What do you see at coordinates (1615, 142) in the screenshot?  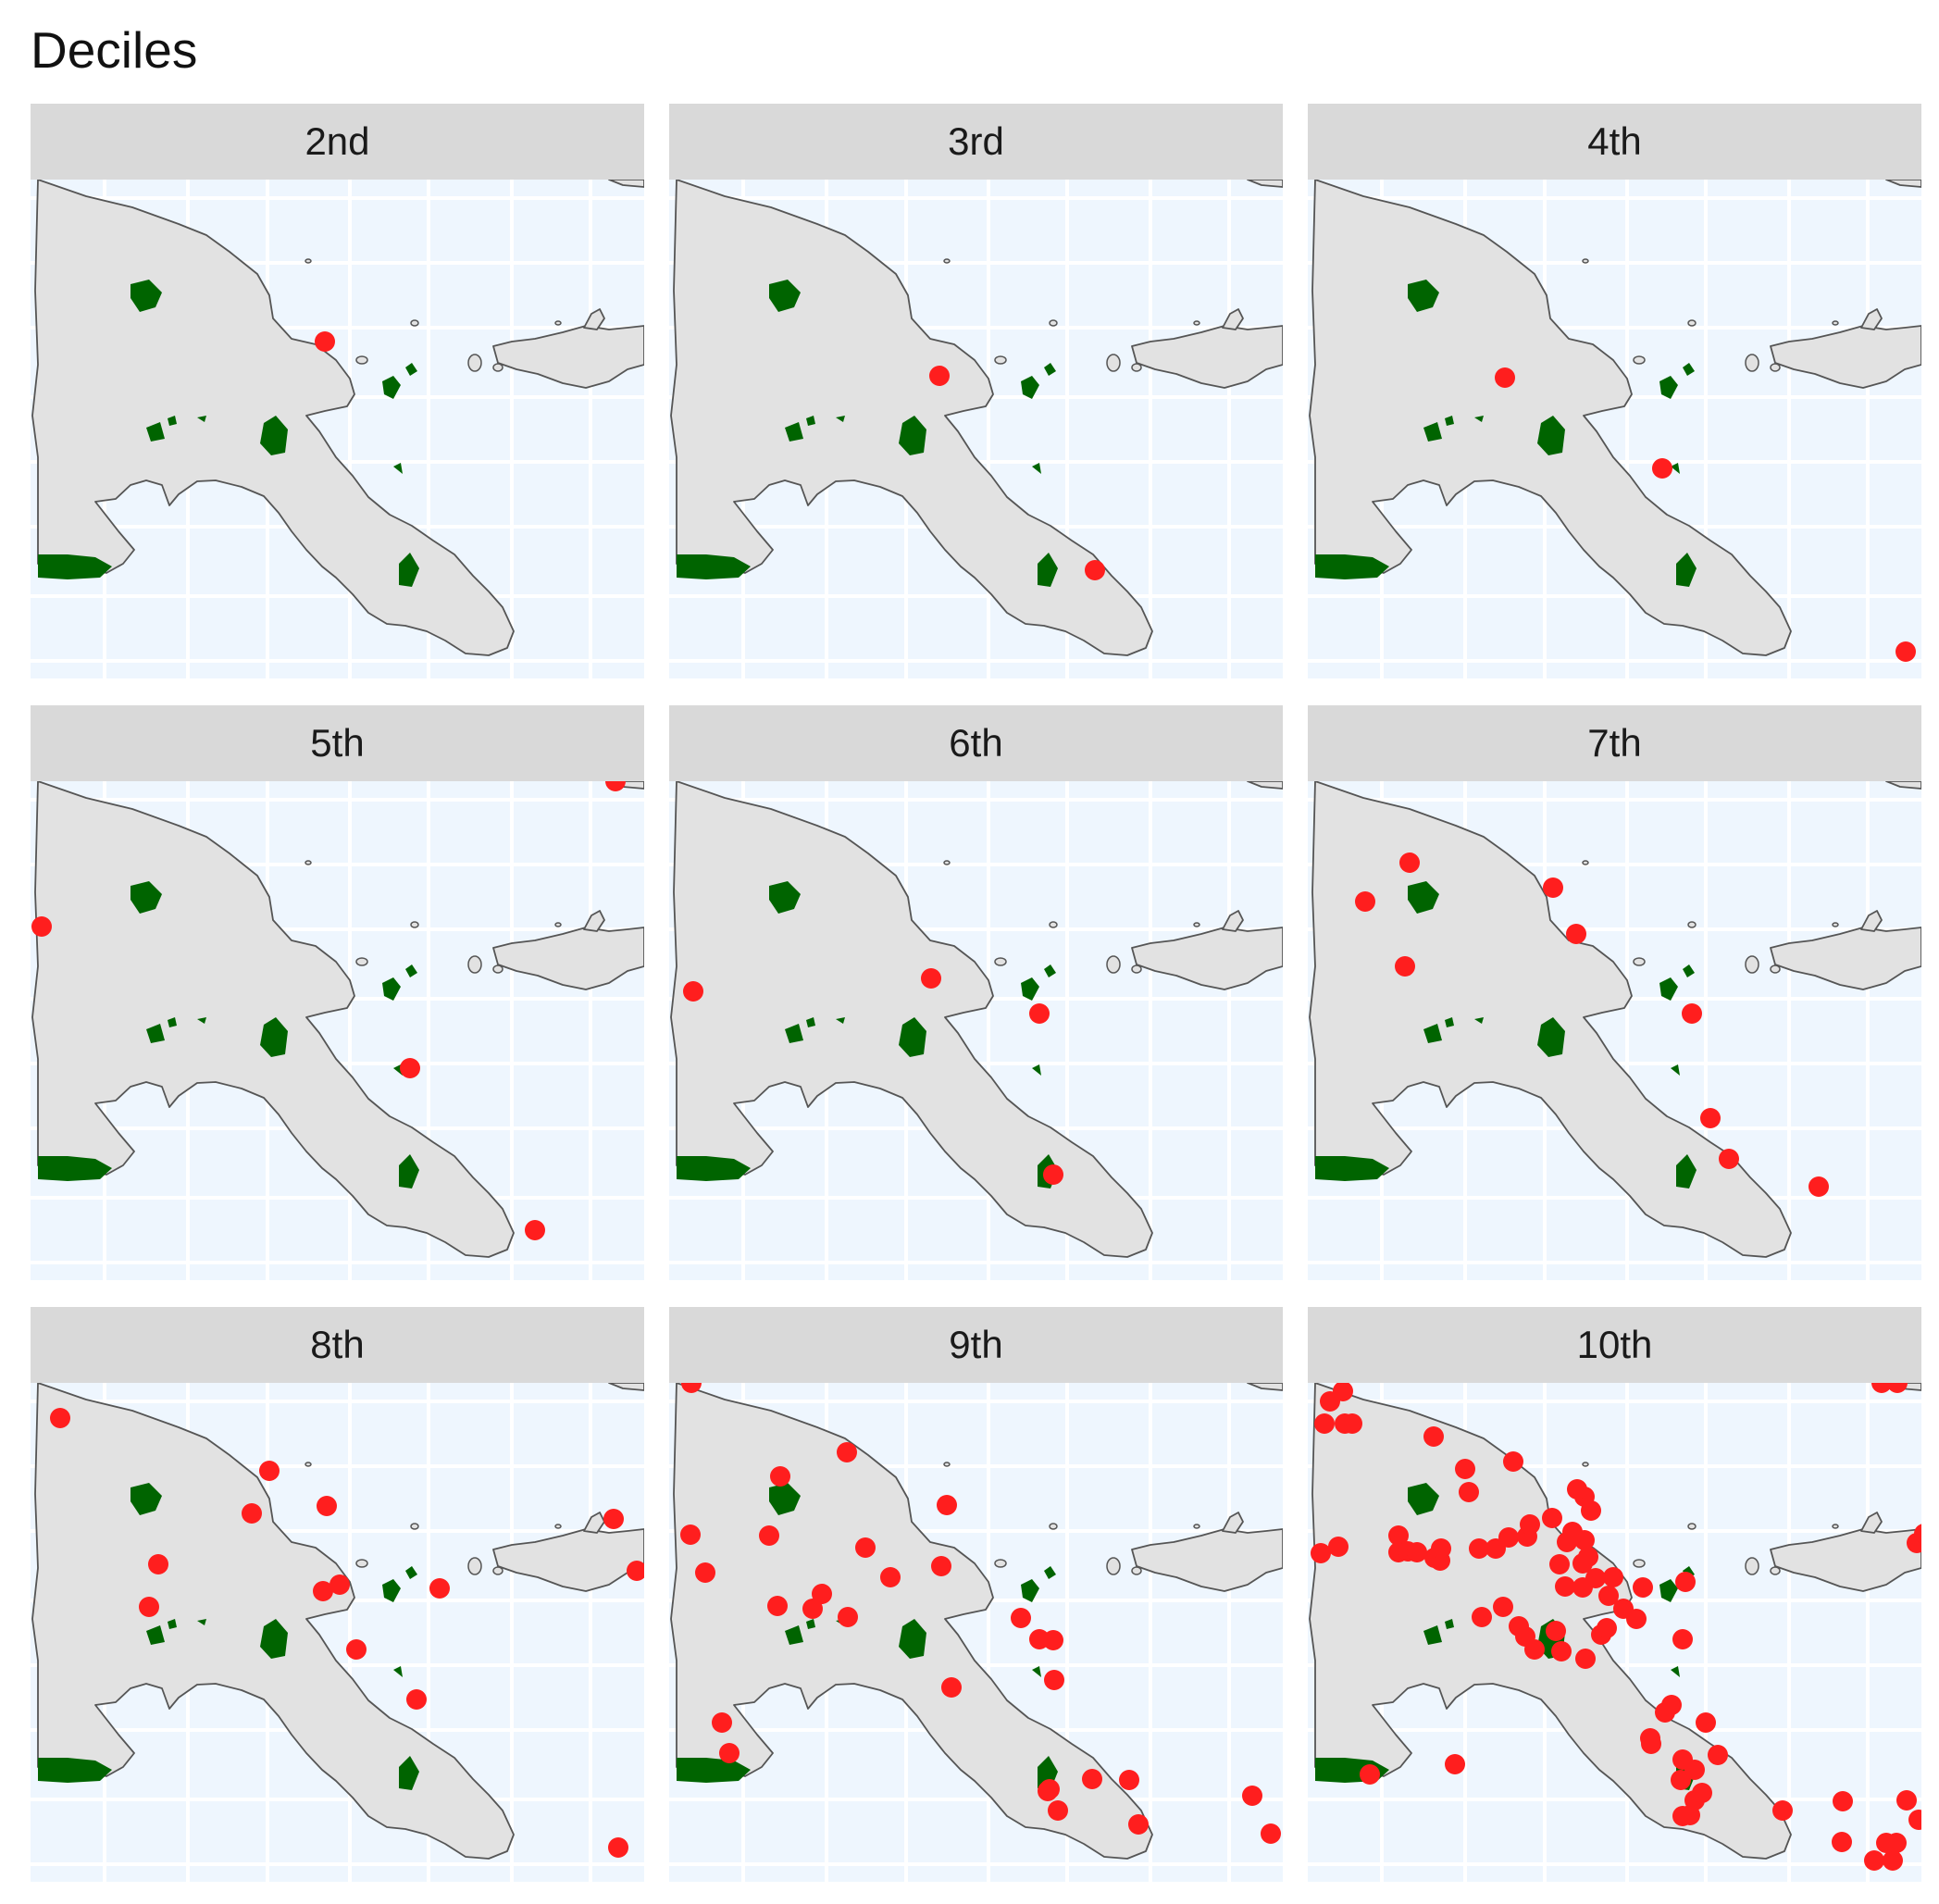 I see `facet-strip-label: 4th` at bounding box center [1615, 142].